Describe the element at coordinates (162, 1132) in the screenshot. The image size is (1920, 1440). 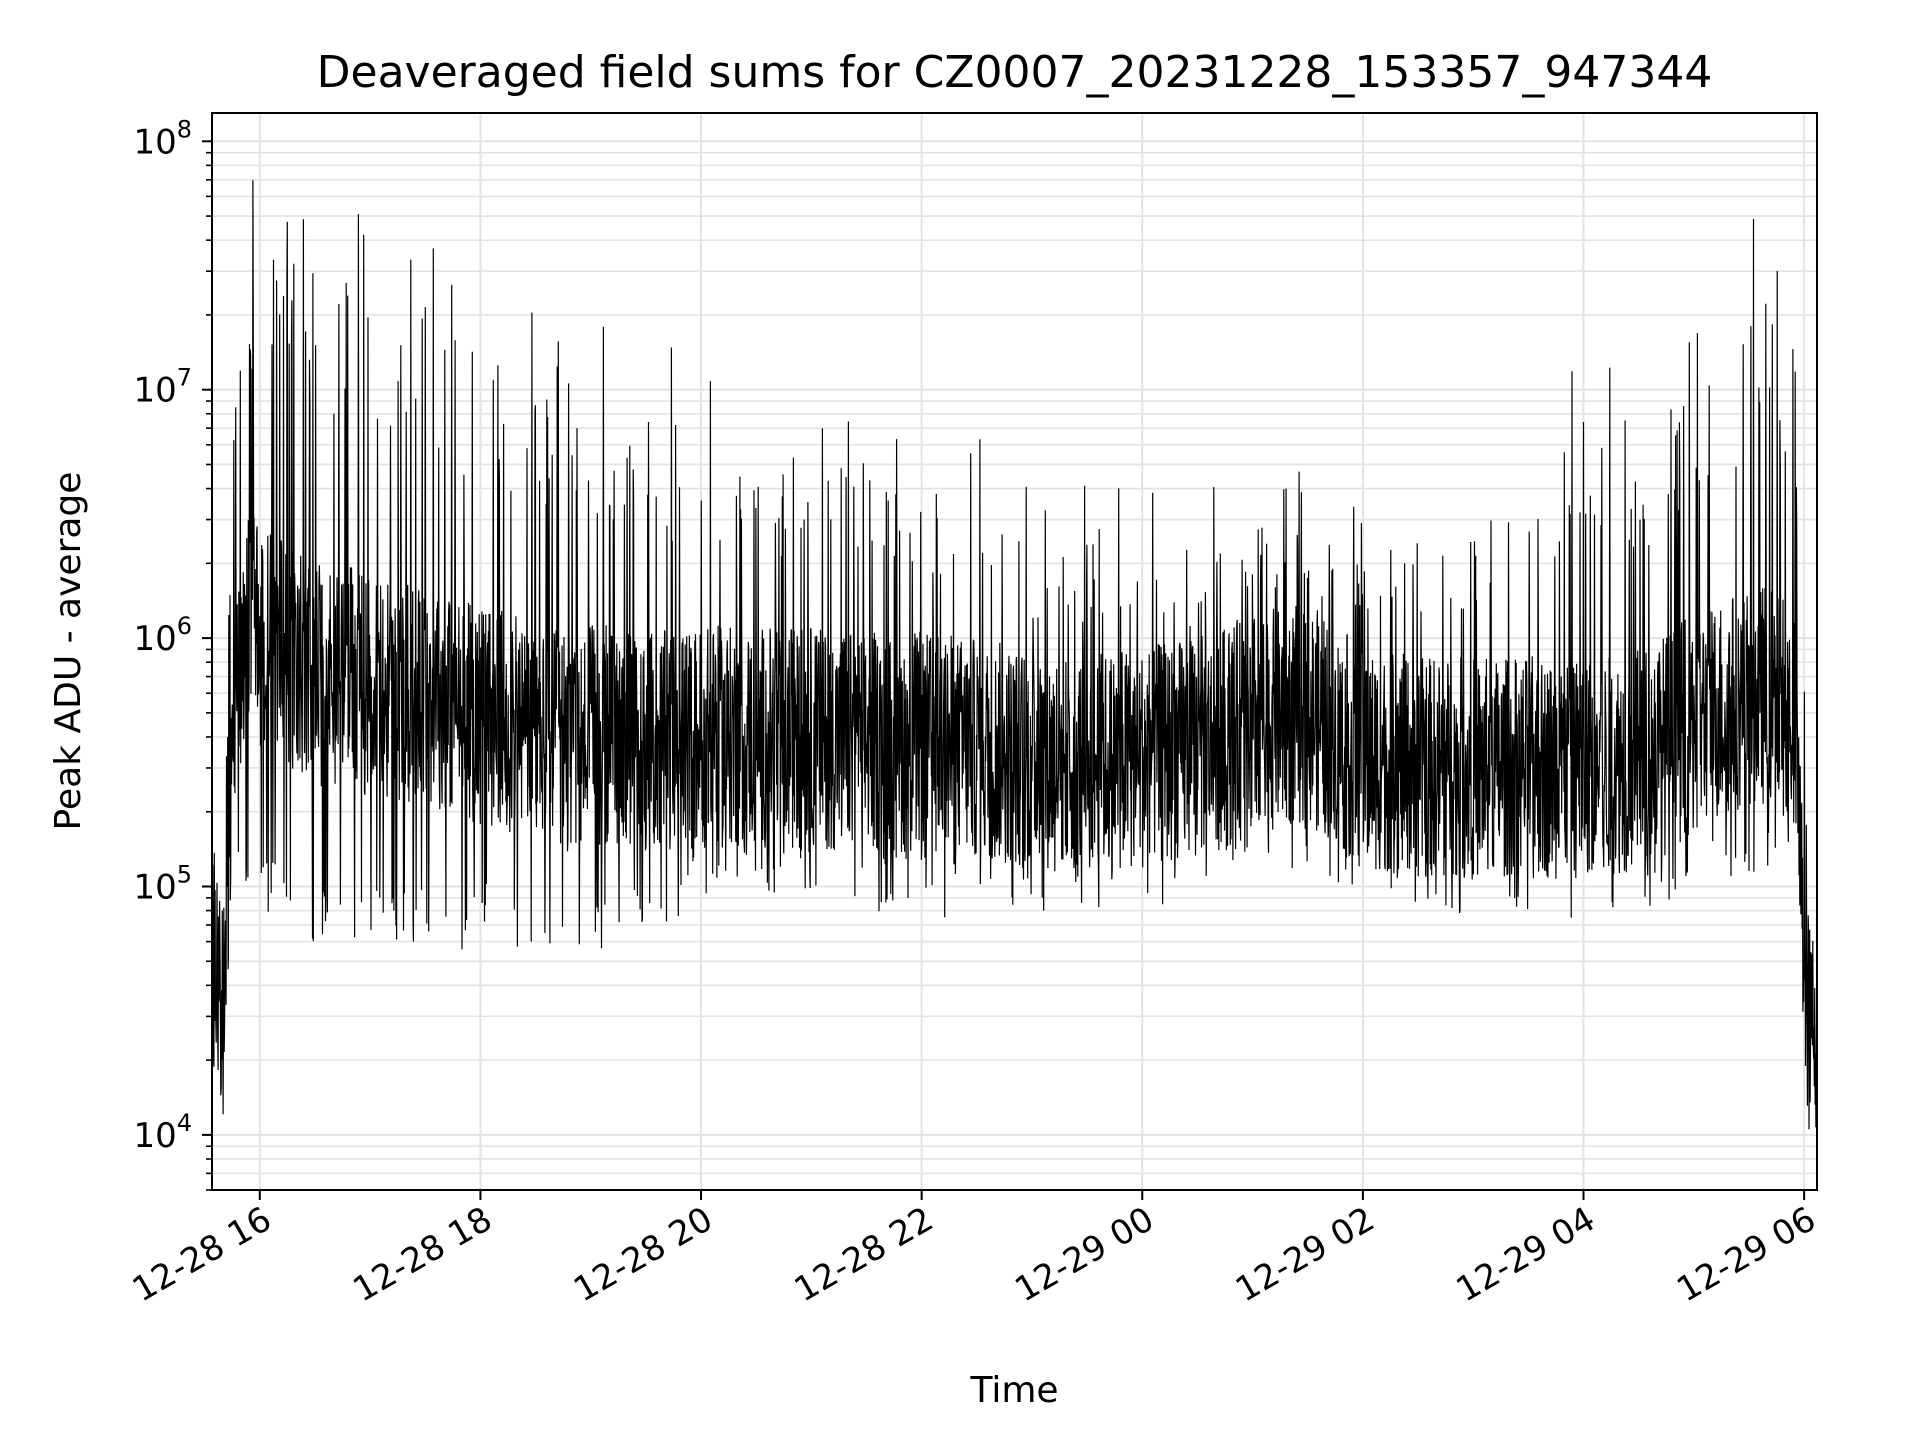
I see `y-tick-label: 10⁴` at that location.